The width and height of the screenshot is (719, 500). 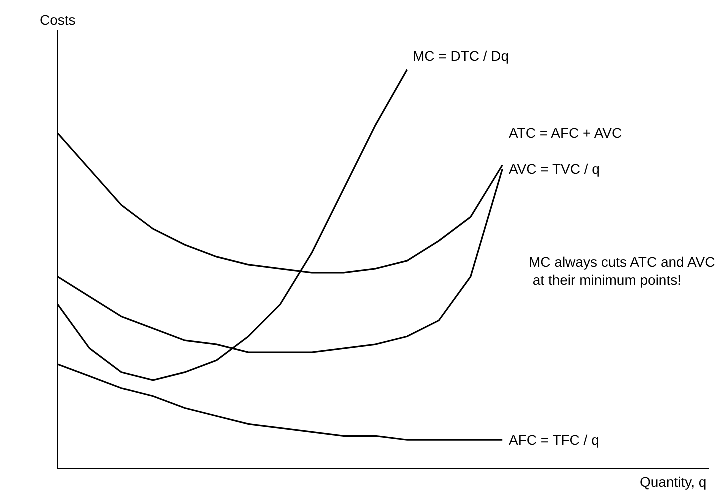 What do you see at coordinates (673, 482) in the screenshot?
I see `x-axis-title: Quantity, q` at bounding box center [673, 482].